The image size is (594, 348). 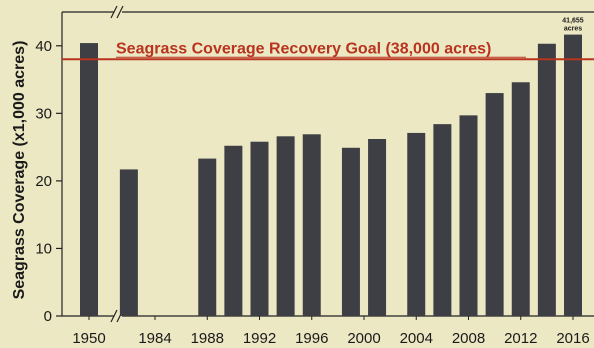 I want to click on data-label-2016: acres, so click(x=573, y=29).